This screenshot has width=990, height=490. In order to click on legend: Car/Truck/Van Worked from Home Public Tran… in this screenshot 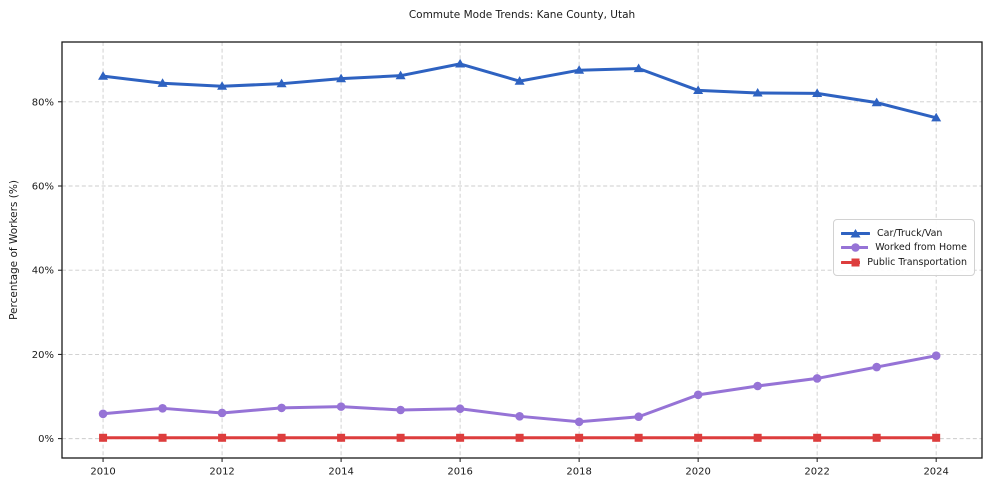, I will do `click(904, 247)`.